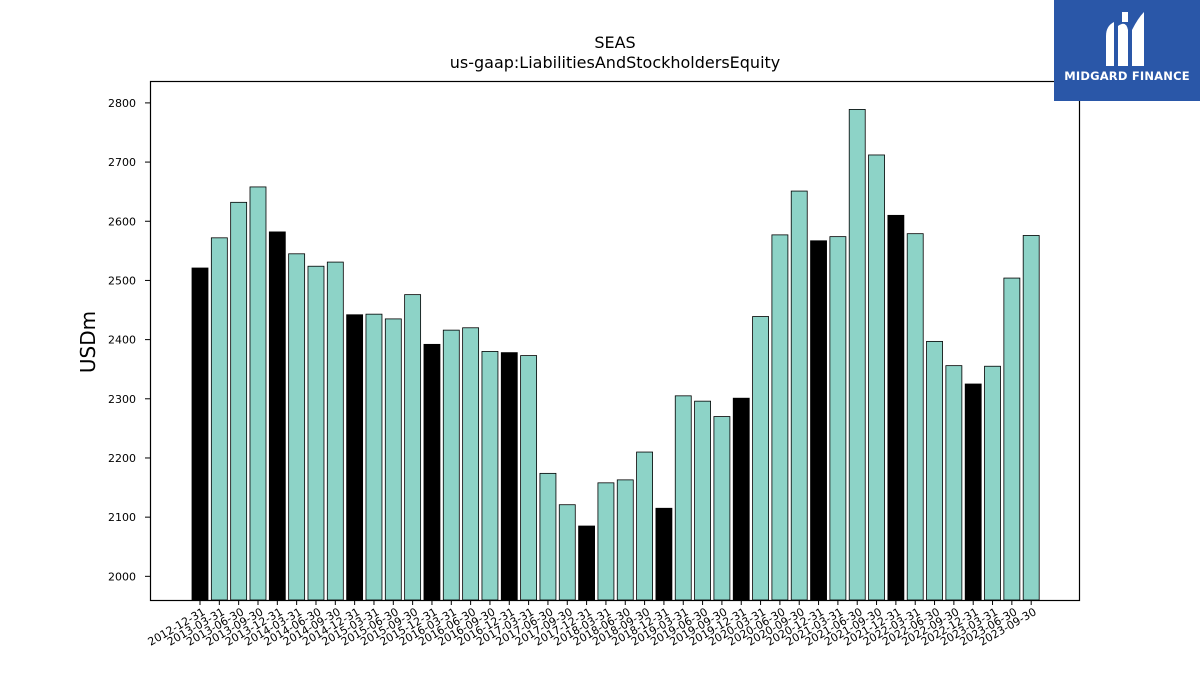 The image size is (1200, 675). Describe the element at coordinates (88, 342) in the screenshot. I see `y-axis-label: USDm` at that location.